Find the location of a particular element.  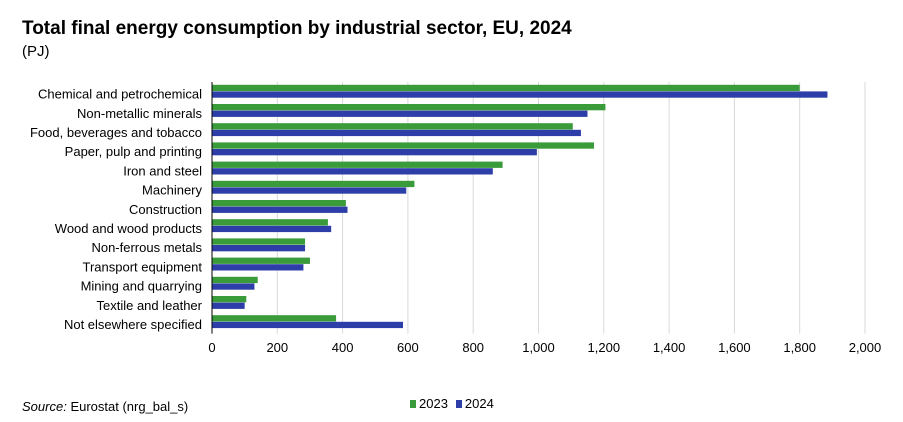

legend-item-2024: 2024 is located at coordinates (474, 403).